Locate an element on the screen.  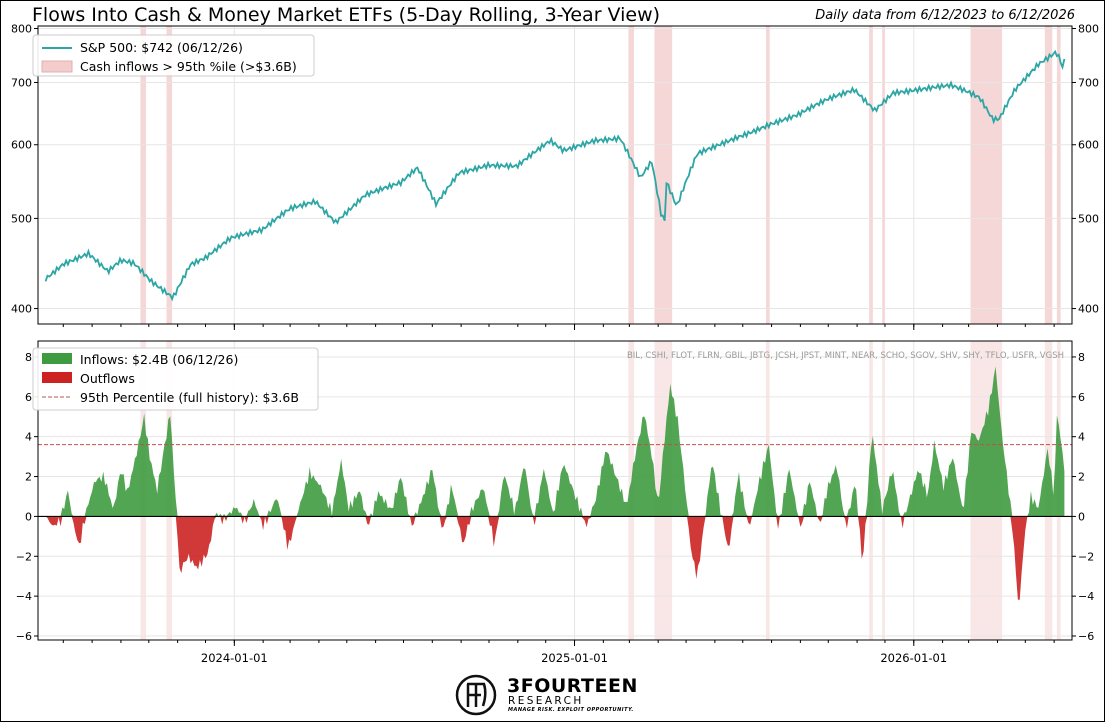
legend-label-band: Cash inflows > 95th %ile (>$3.6B) is located at coordinates (188, 66).